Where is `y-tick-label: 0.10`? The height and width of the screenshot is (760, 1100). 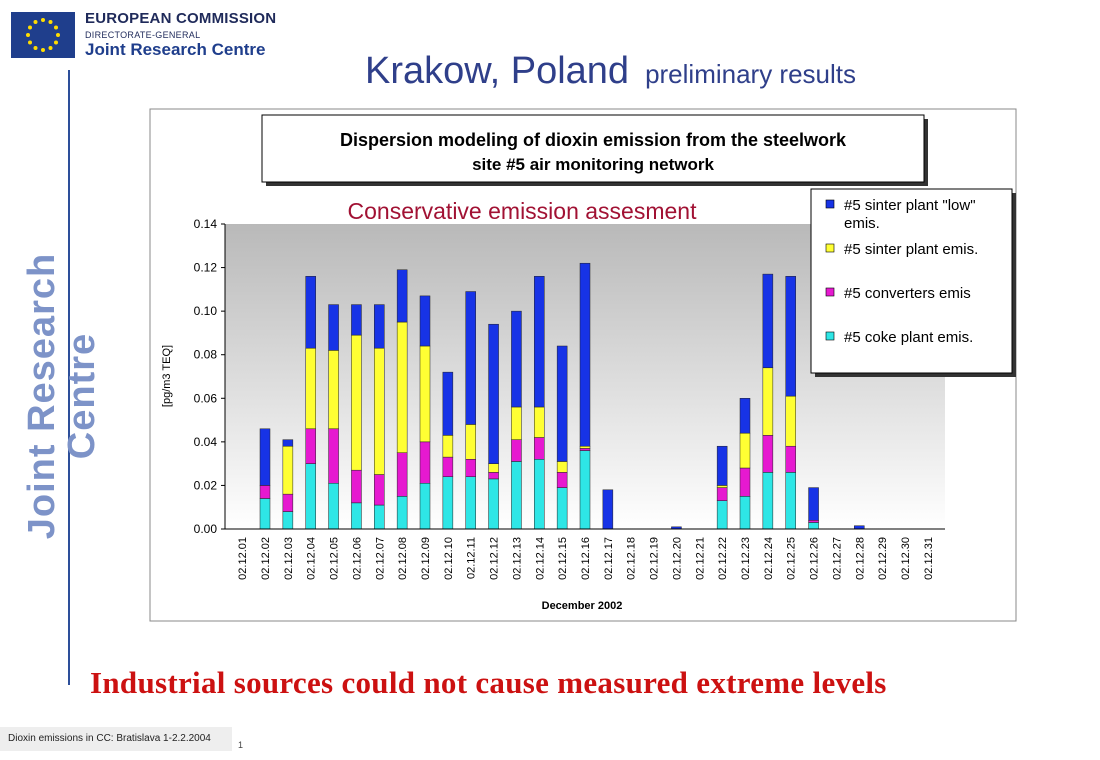 y-tick-label: 0.10 is located at coordinates (206, 311).